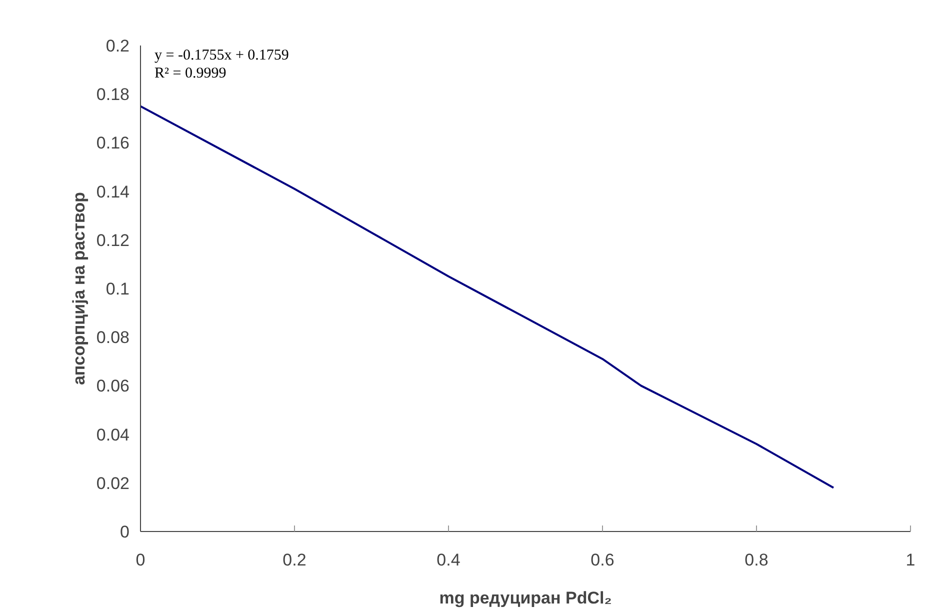  What do you see at coordinates (221, 56) in the screenshot?
I see `annotation: y = -0.1755x + 0.1759` at bounding box center [221, 56].